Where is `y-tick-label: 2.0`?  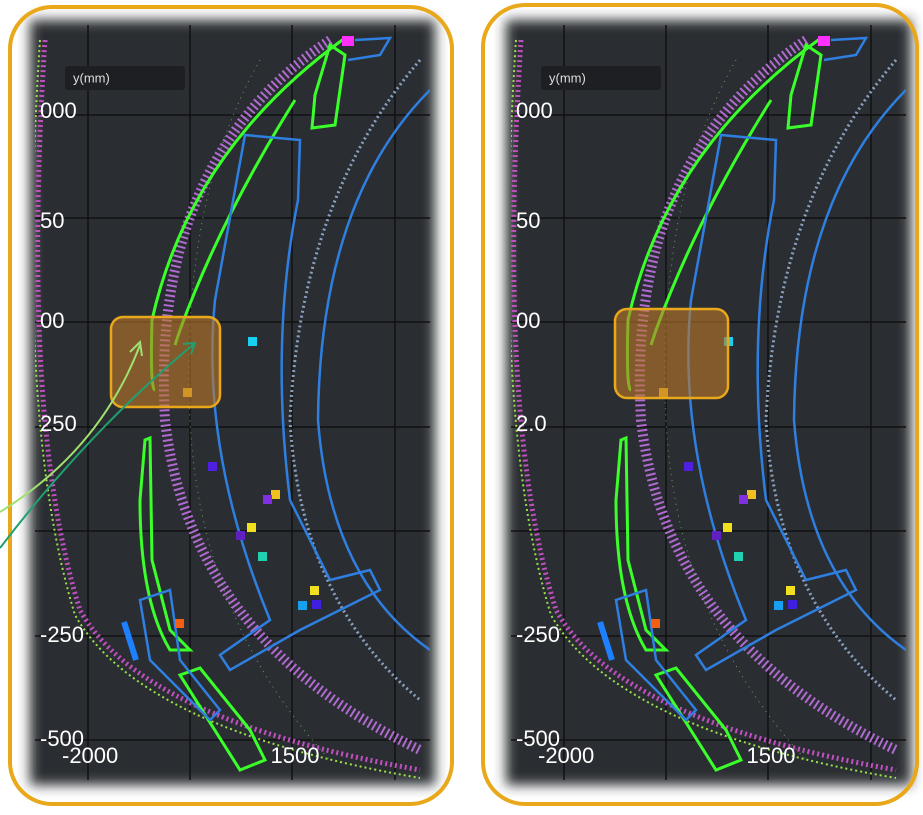
y-tick-label: 2.0 is located at coordinates (531, 423).